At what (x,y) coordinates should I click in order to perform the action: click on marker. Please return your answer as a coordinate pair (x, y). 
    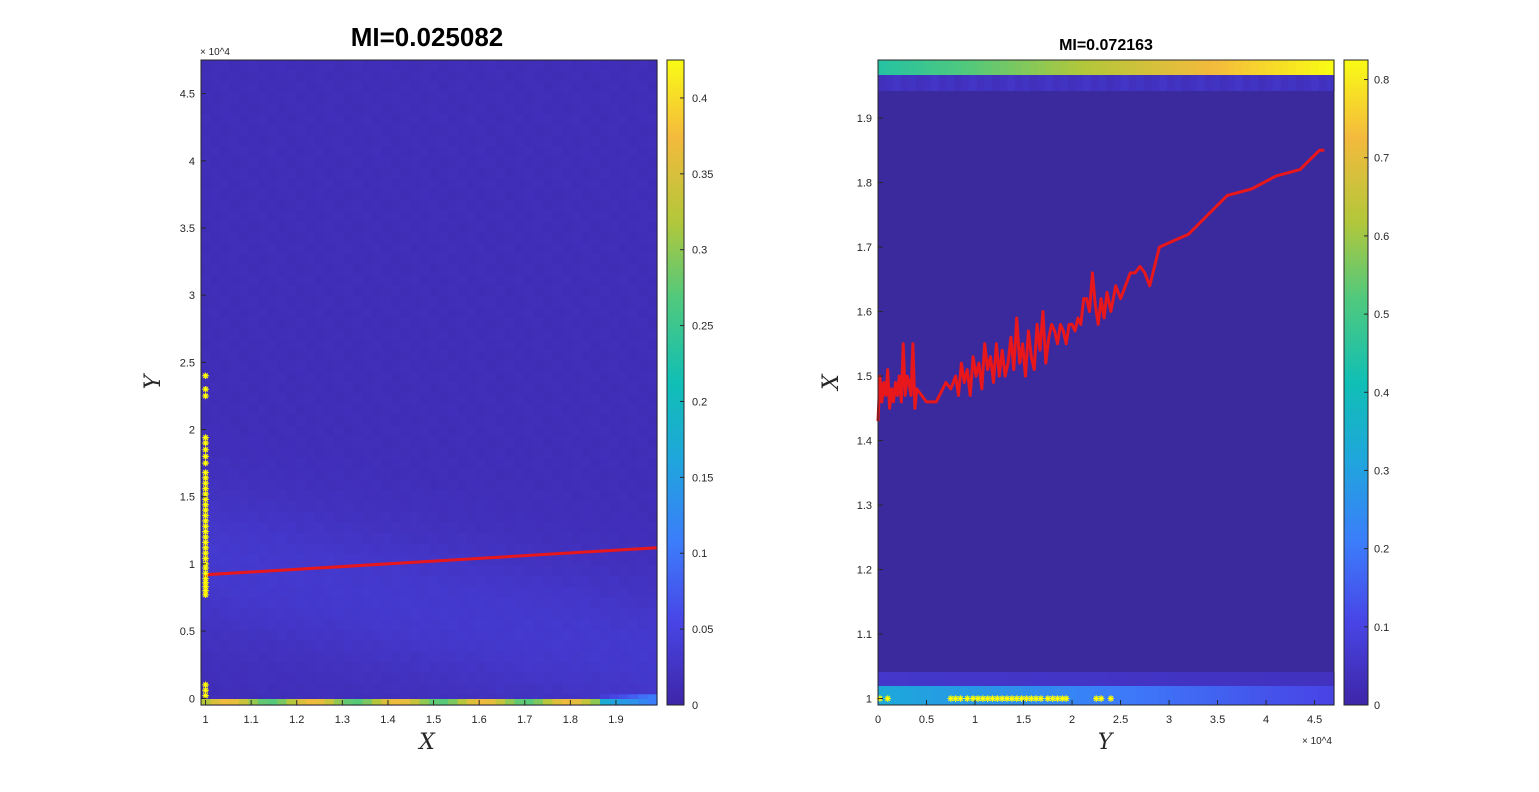
    Looking at the image, I should click on (205, 463).